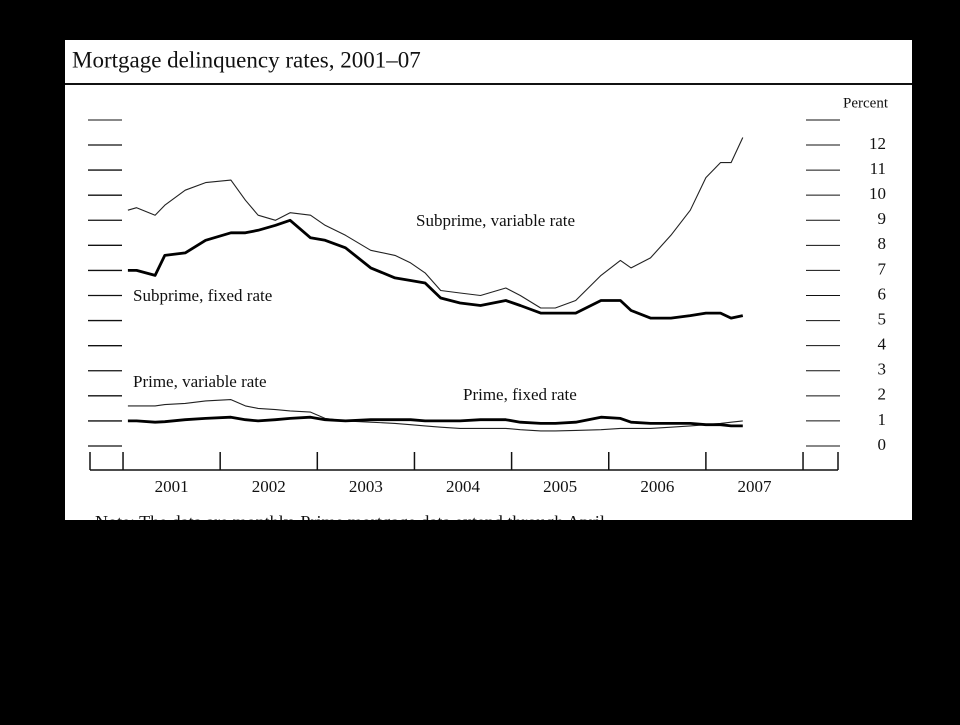 The width and height of the screenshot is (960, 725). Describe the element at coordinates (882, 318) in the screenshot. I see `y-tick-label: 5` at that location.